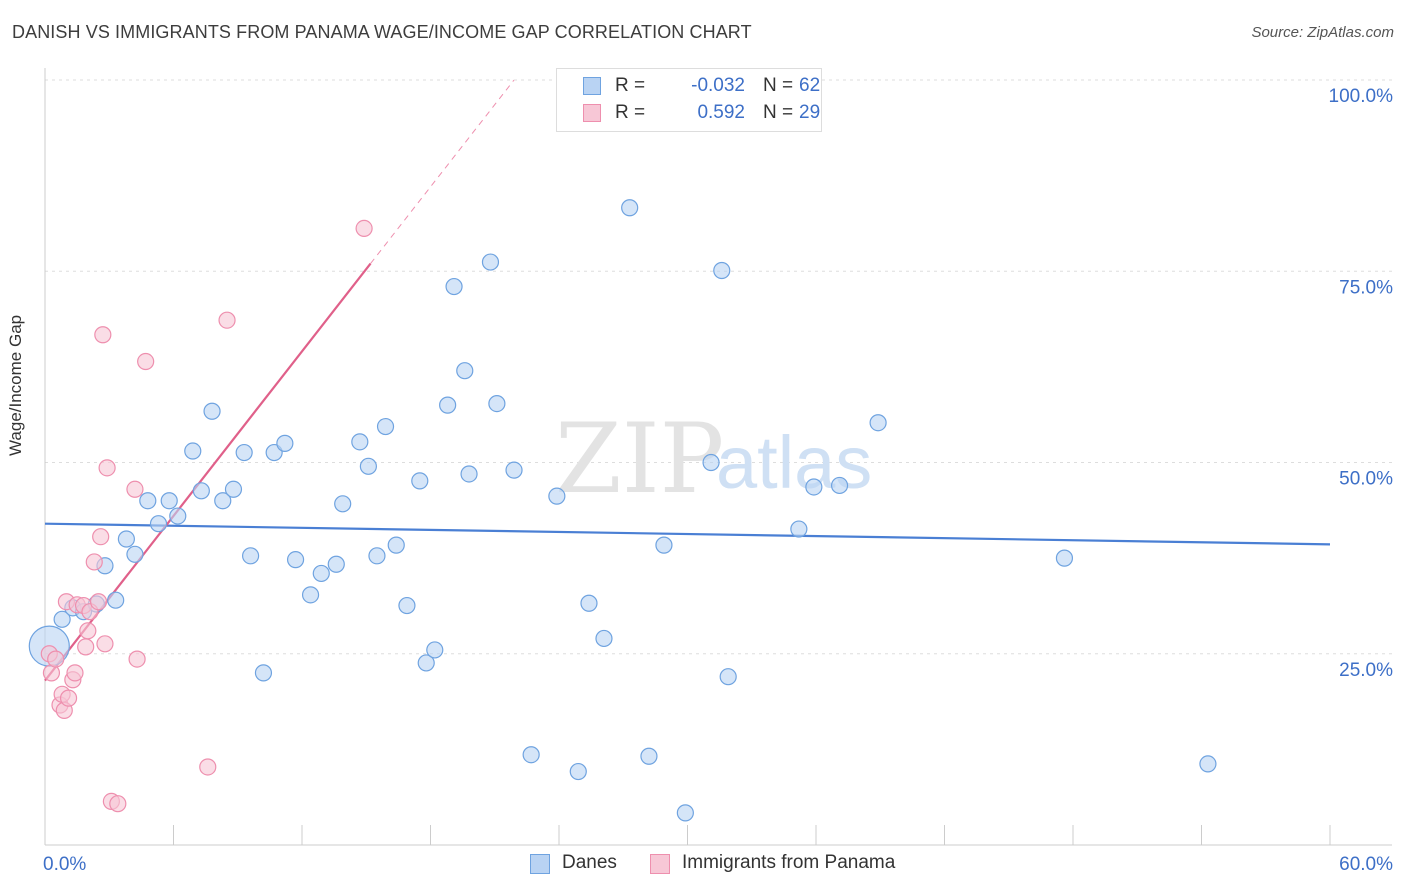 Image resolution: width=1406 pixels, height=892 pixels. I want to click on n-value: 29, so click(810, 112).